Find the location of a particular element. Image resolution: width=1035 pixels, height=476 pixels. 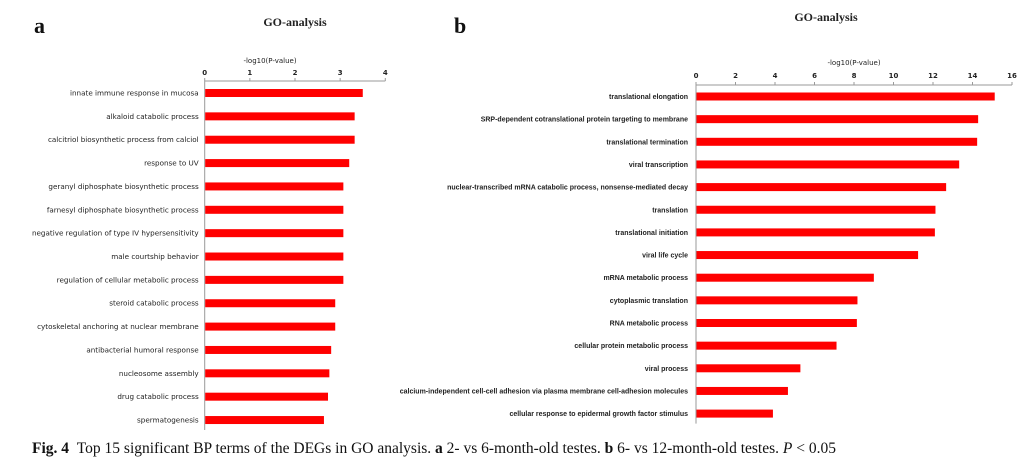

caption-fig-label: Fig. 4 is located at coordinates (51, 448).